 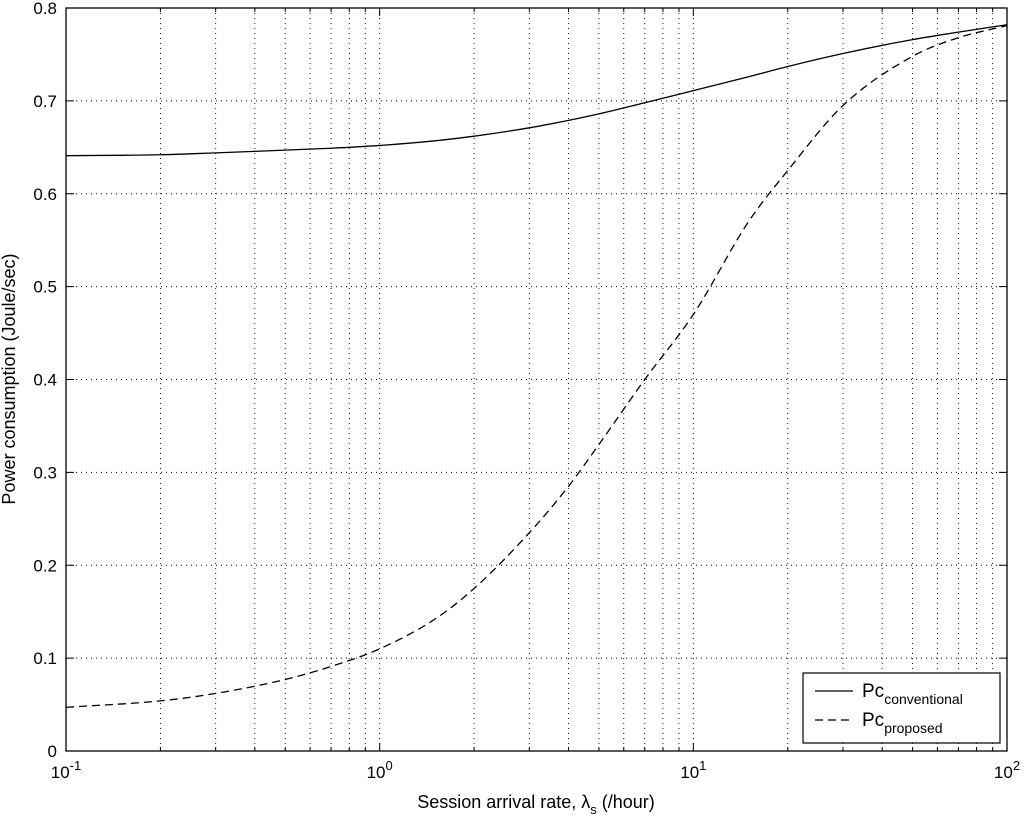 What do you see at coordinates (45, 658) in the screenshot?
I see `y-tick-label: 0.1` at bounding box center [45, 658].